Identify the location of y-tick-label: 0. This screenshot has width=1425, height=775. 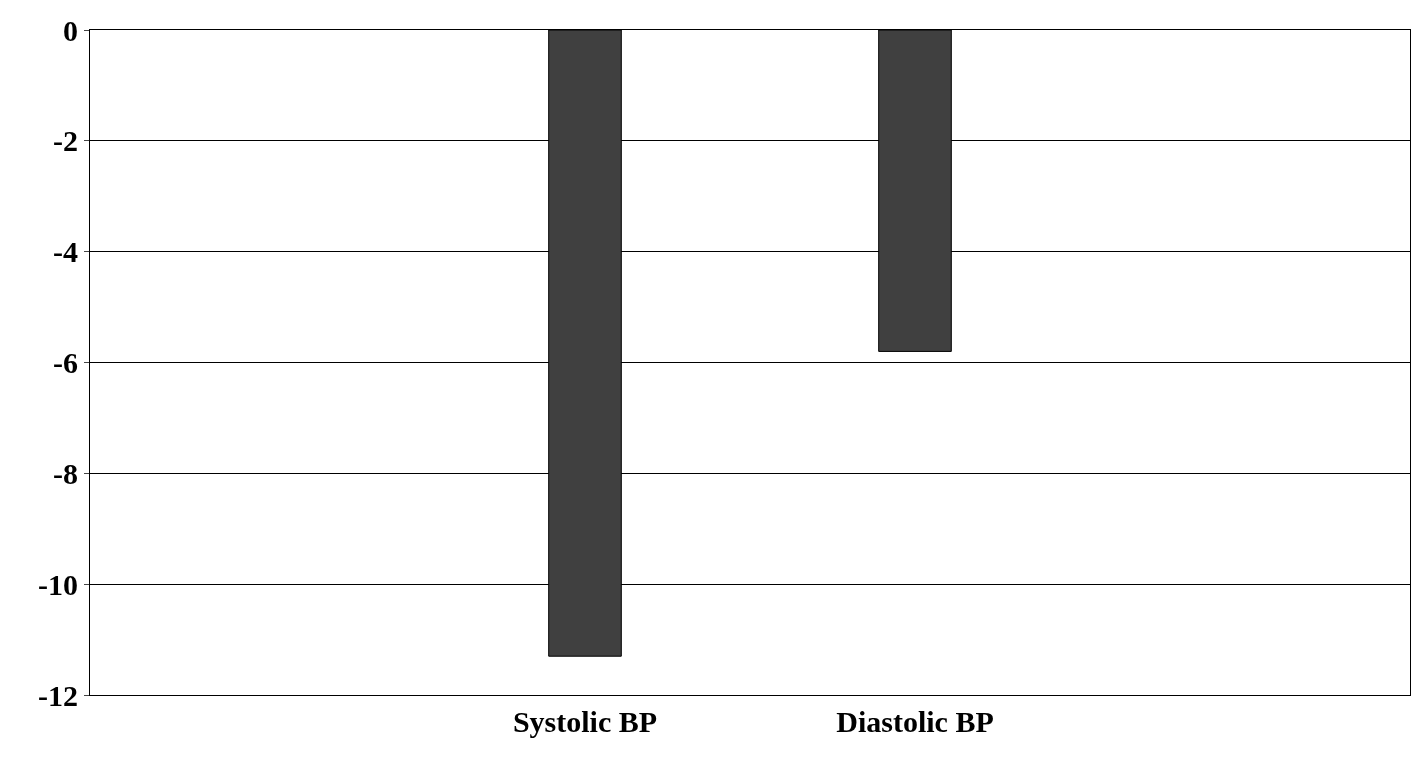
(70, 30).